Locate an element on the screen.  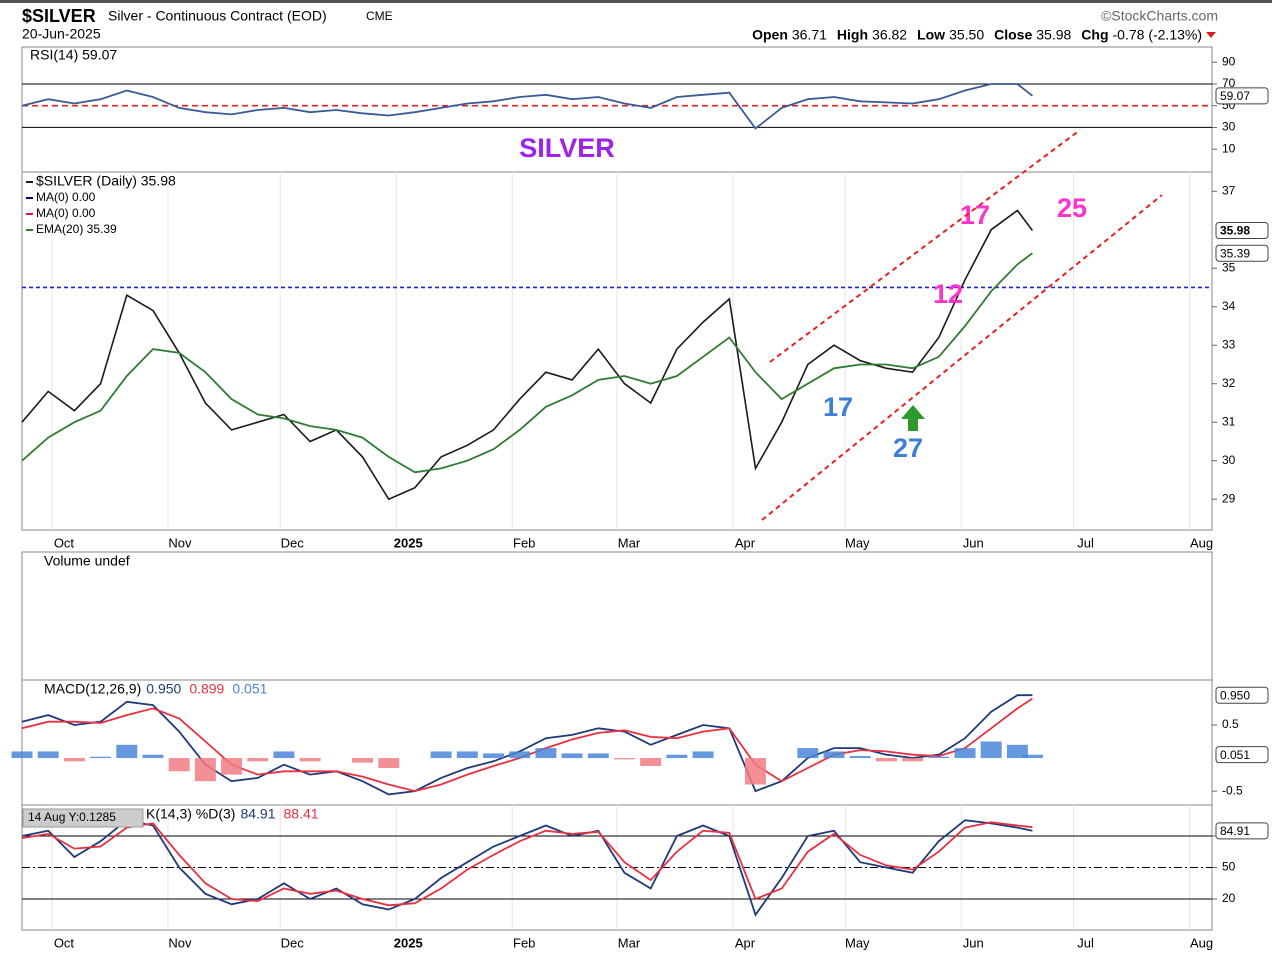
value-tag-label: 35.98 is located at coordinates (1235, 231).